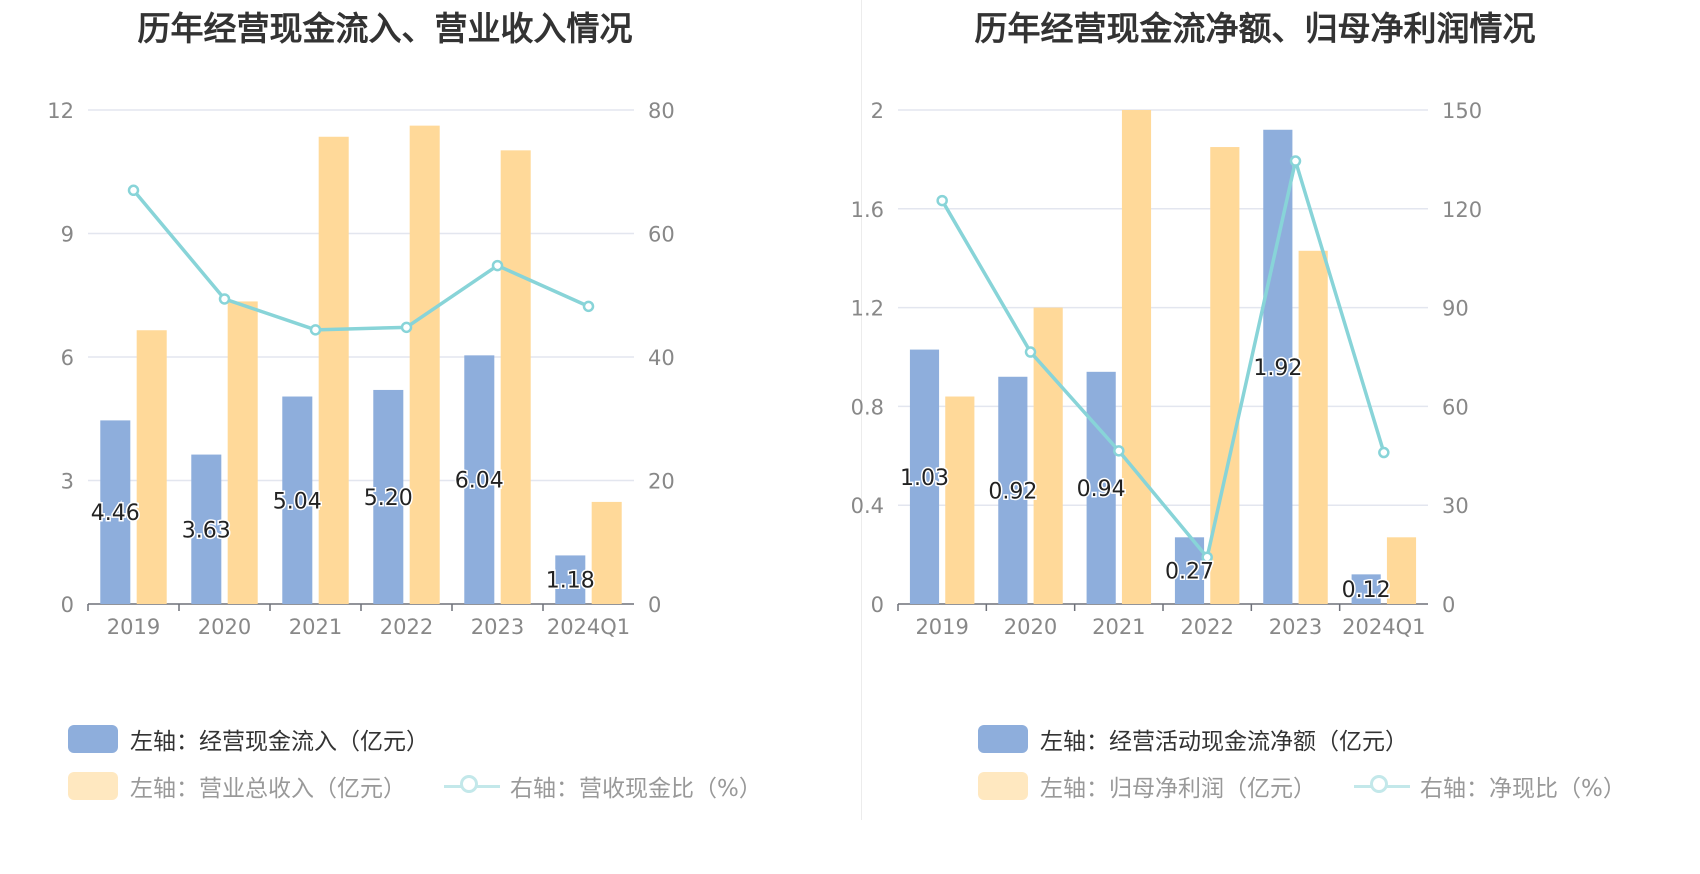  What do you see at coordinates (867, 506) in the screenshot?
I see `y-left-tick-label: 0.4` at bounding box center [867, 506].